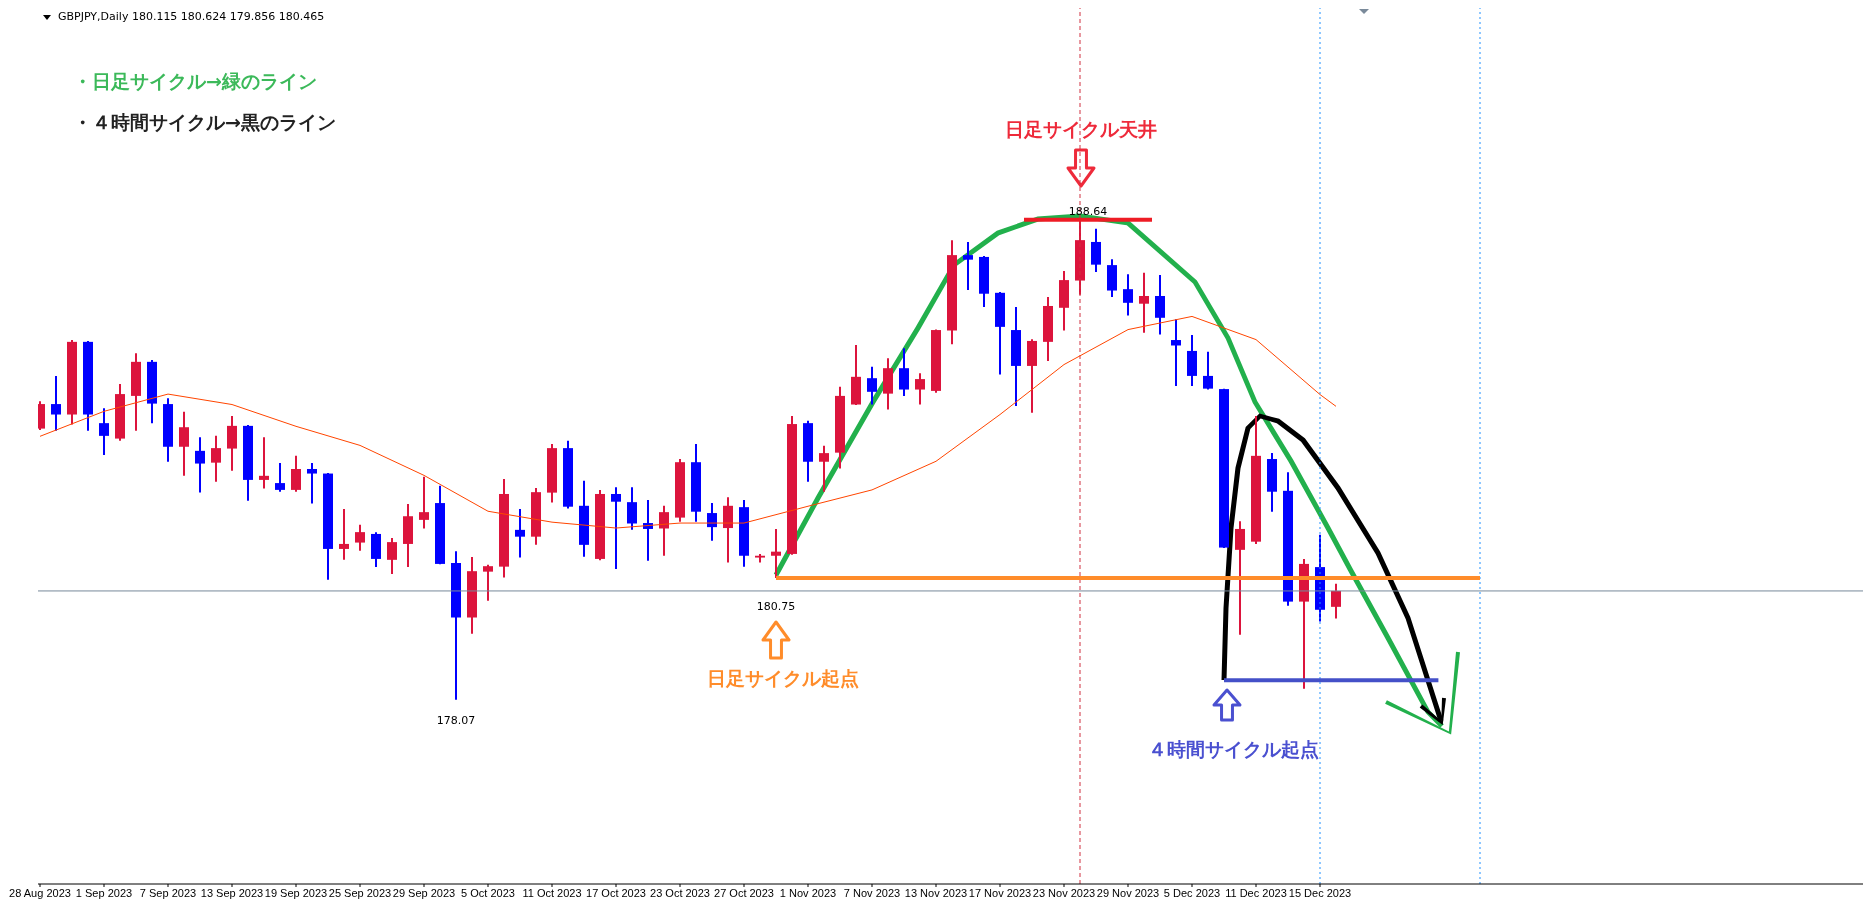 The image size is (1871, 912). I want to click on x-tick-label: 13 Sep 2023, so click(232, 892).